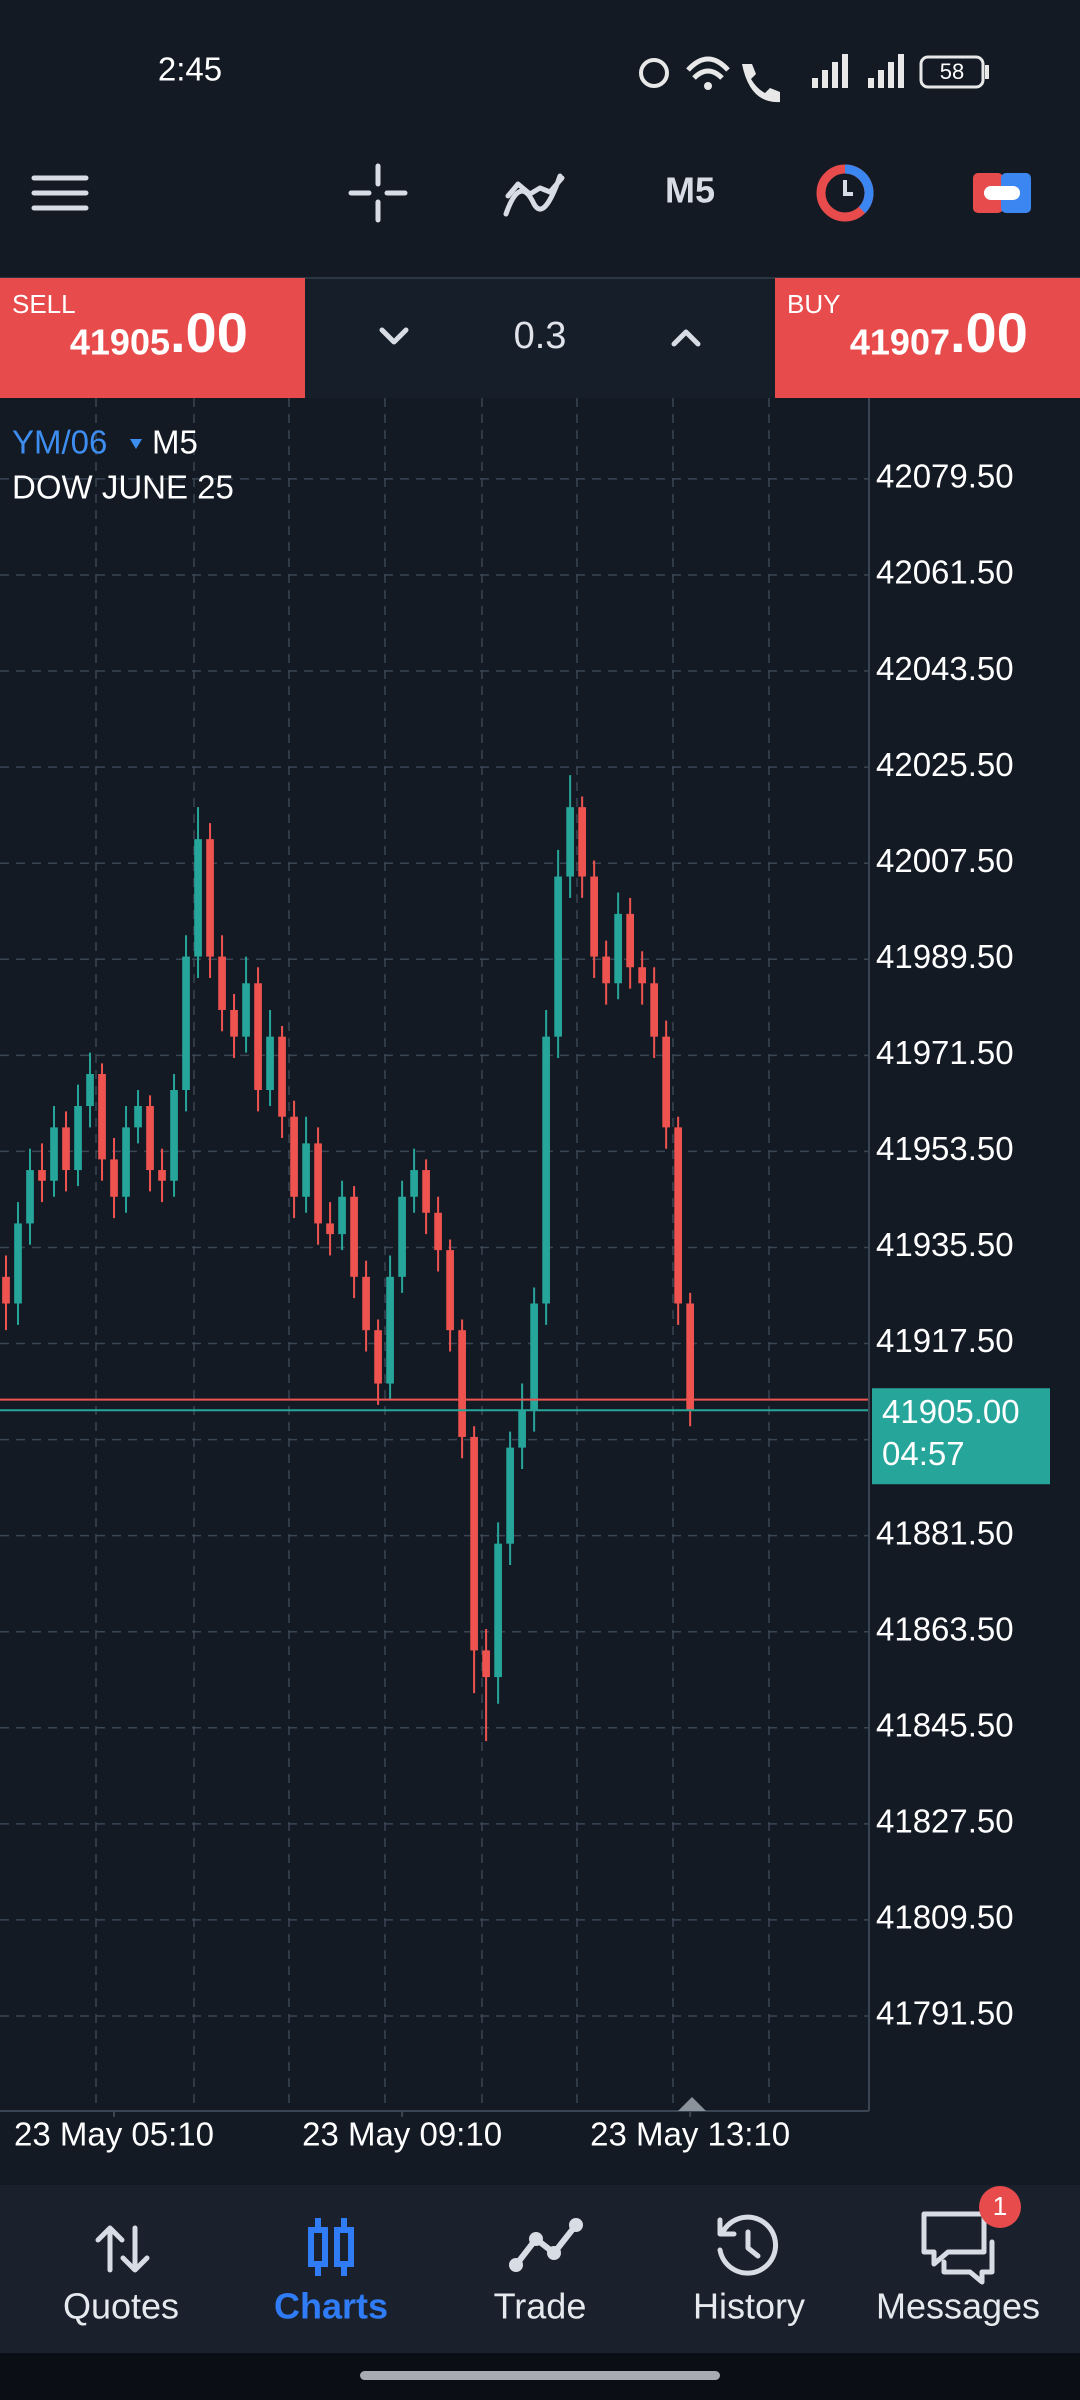  Describe the element at coordinates (945, 860) in the screenshot. I see `y-tick-label: 42007.50` at that location.